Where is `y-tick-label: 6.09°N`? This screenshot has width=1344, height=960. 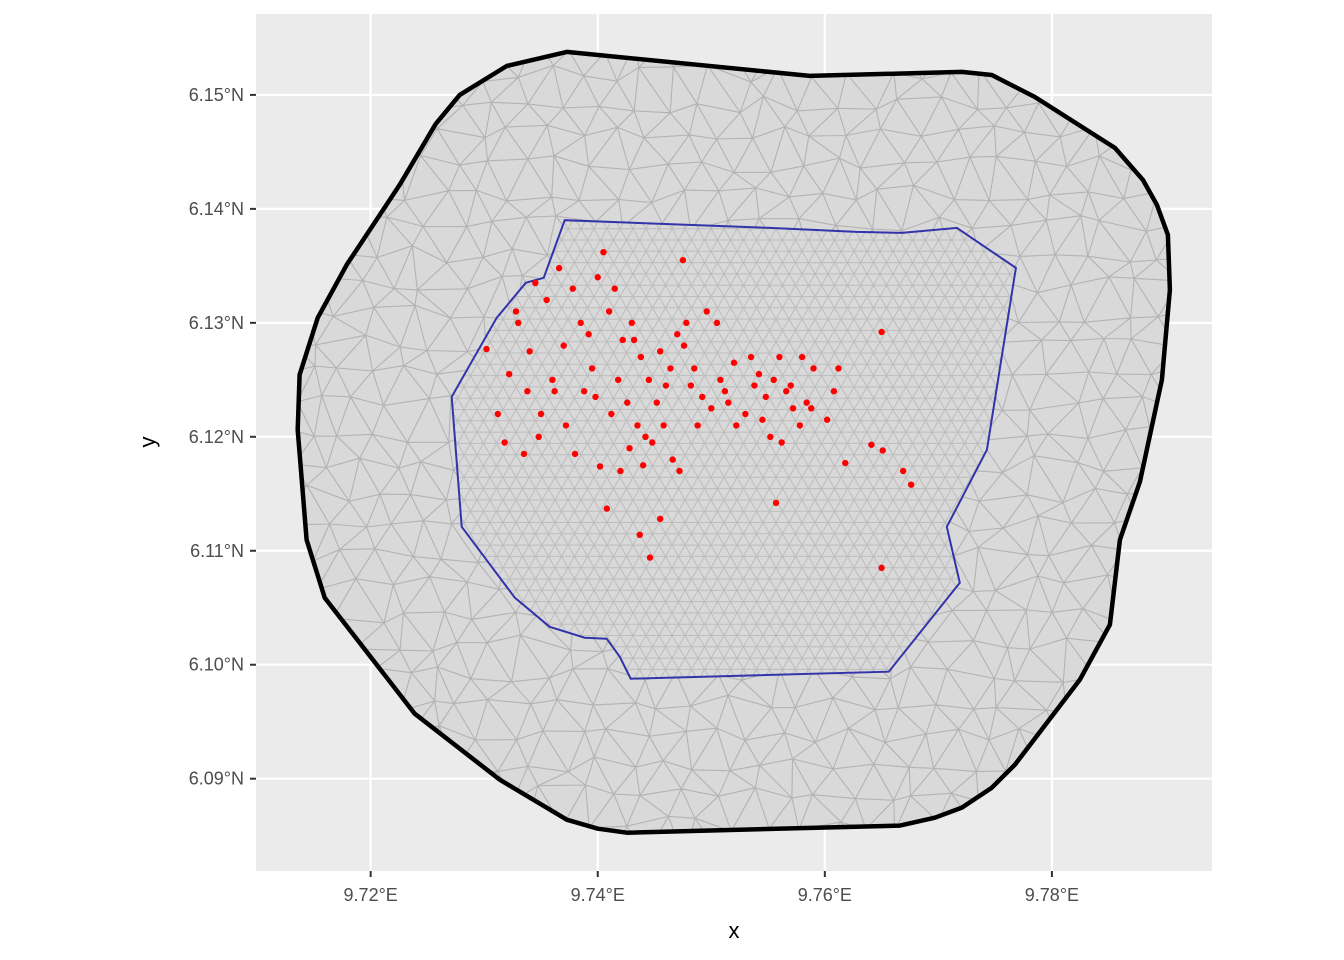
y-tick-label: 6.09°N is located at coordinates (216, 779).